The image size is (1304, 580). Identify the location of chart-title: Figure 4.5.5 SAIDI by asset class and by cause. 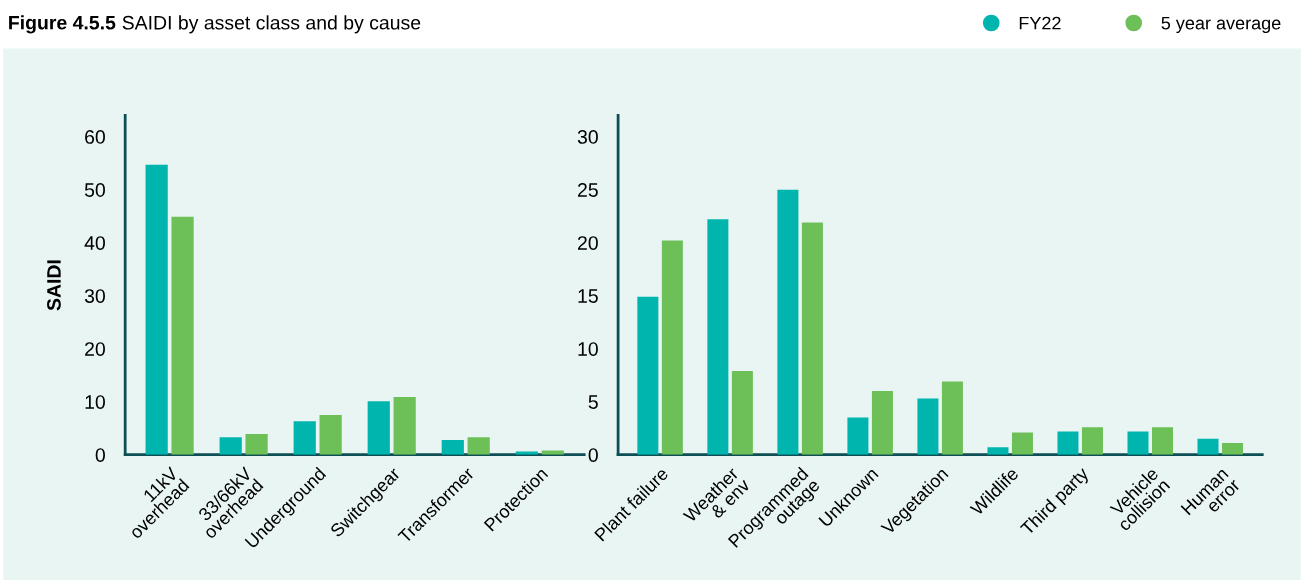
(215, 24).